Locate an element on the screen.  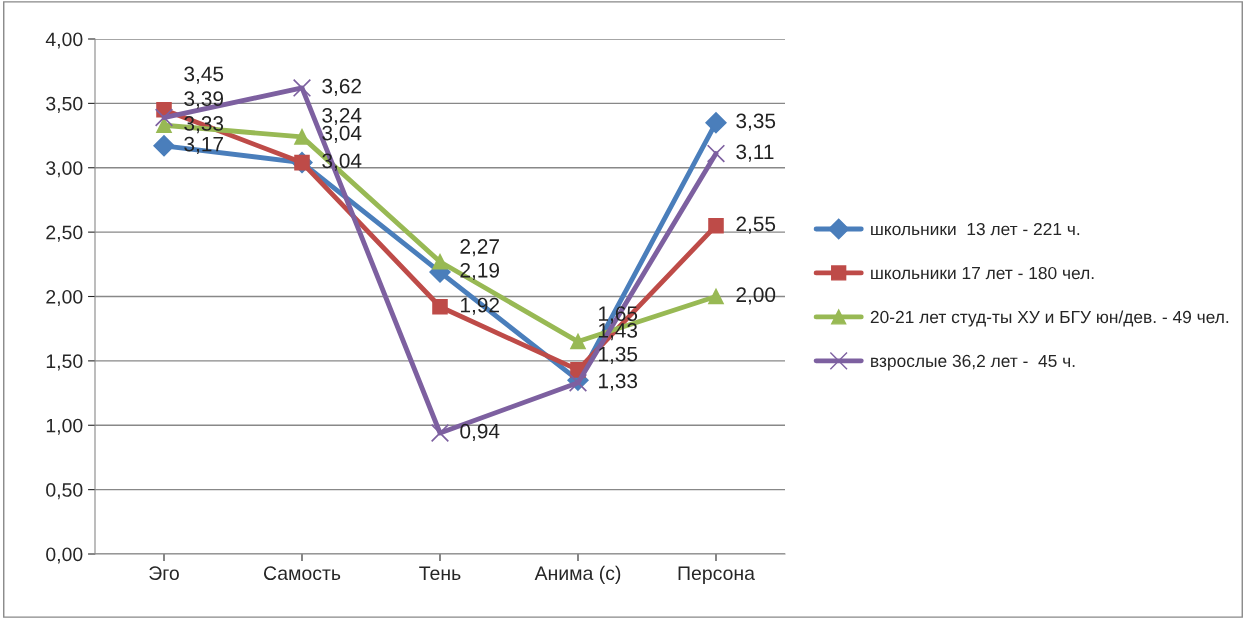
x-tick-label: Самость is located at coordinates (302, 573).